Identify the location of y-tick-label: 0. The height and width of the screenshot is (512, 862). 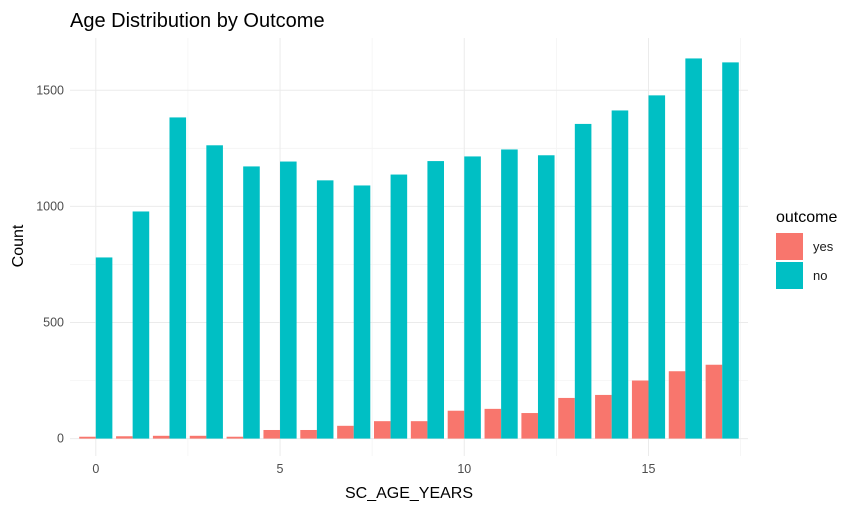
(60, 439).